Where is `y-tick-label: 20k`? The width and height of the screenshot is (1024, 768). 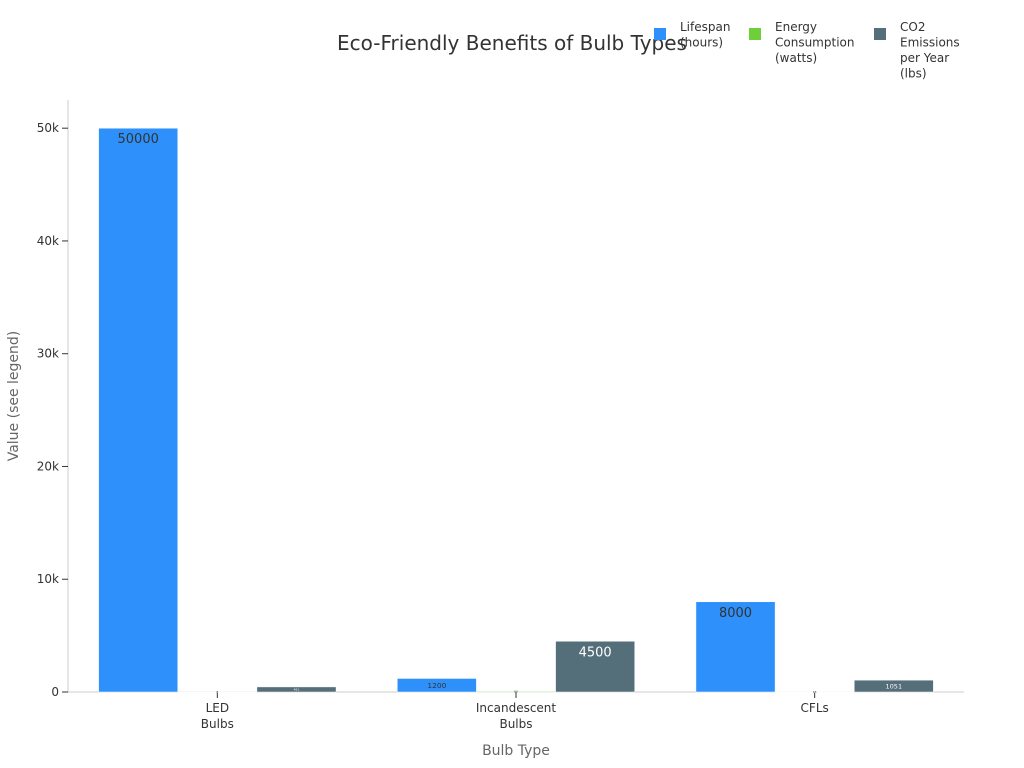 y-tick-label: 20k is located at coordinates (48, 466).